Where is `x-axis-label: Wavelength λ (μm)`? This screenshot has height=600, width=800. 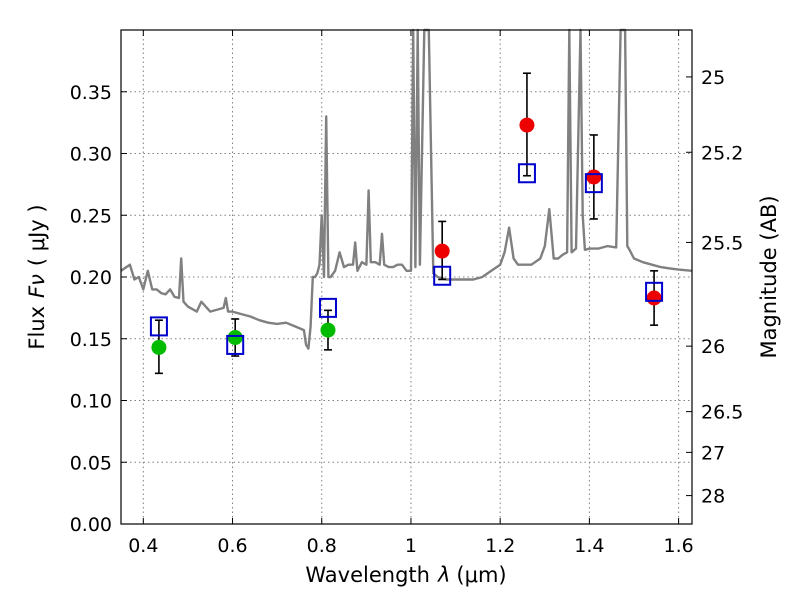
x-axis-label: Wavelength λ (μm) is located at coordinates (405, 575).